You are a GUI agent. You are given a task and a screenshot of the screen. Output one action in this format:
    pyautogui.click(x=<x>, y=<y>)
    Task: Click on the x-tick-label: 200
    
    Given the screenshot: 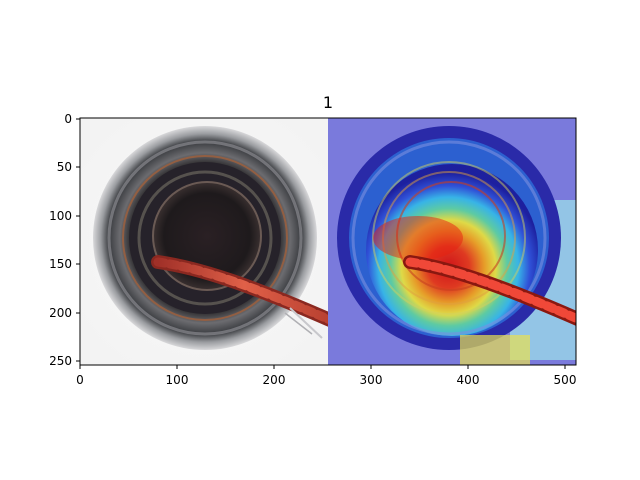 What is the action you would take?
    pyautogui.click(x=274, y=380)
    